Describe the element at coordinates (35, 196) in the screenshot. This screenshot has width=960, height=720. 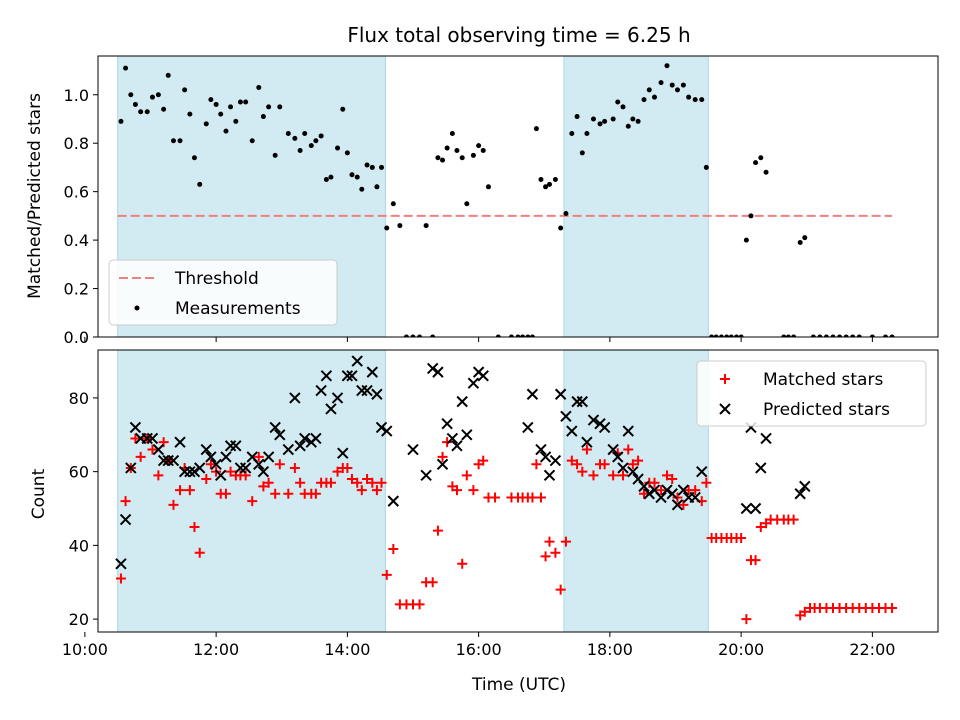
I see `top-y-axis-label: Matched/Predicted stars` at that location.